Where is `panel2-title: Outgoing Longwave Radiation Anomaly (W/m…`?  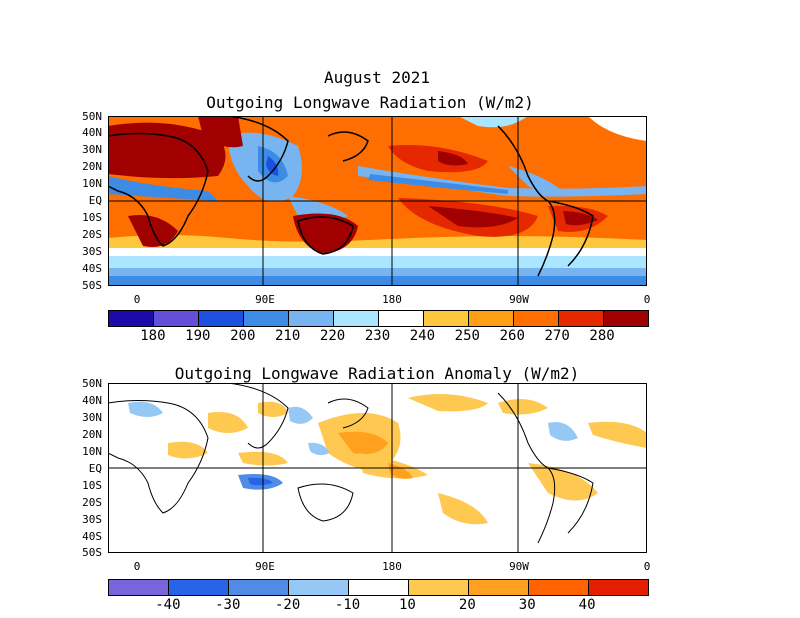
panel2-title: Outgoing Longwave Radiation Anomaly (W/m… is located at coordinates (377, 373).